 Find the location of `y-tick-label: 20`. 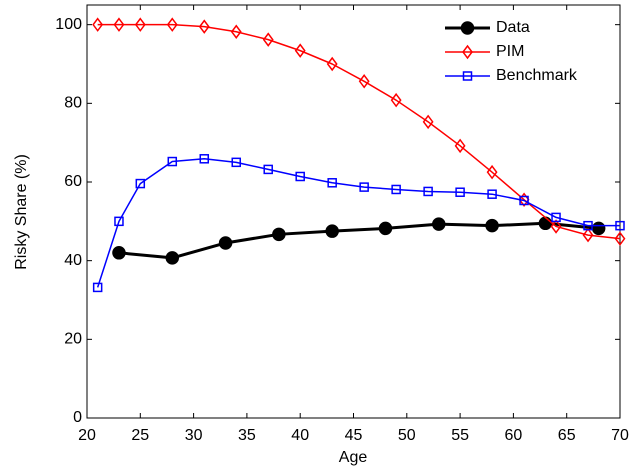

y-tick-label: 20 is located at coordinates (73, 339).